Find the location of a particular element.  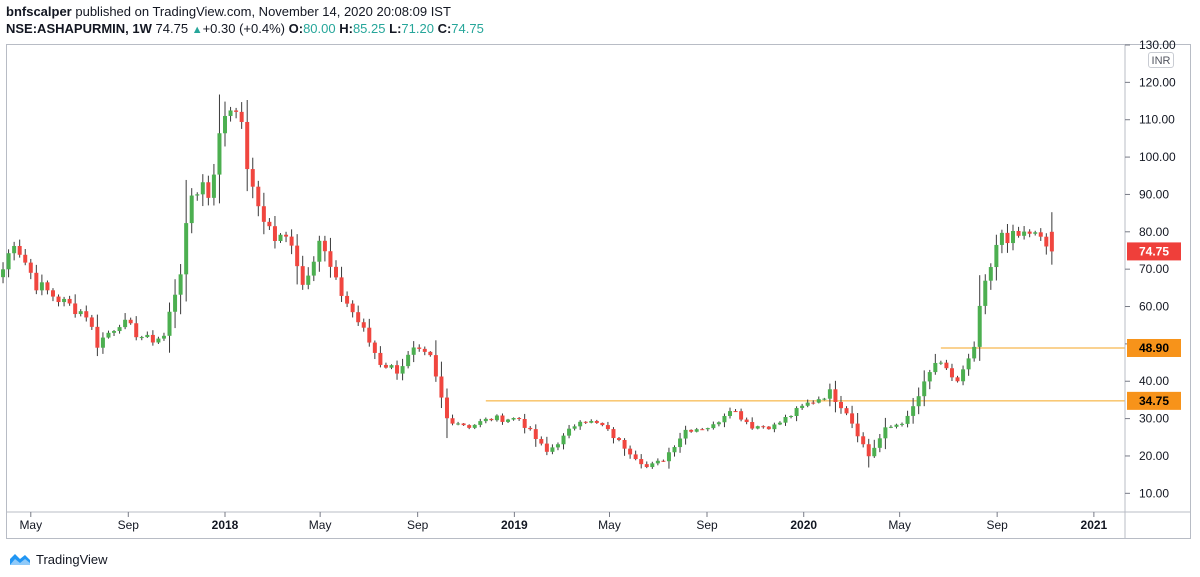

time-tick-label: 2018 is located at coordinates (225, 525).